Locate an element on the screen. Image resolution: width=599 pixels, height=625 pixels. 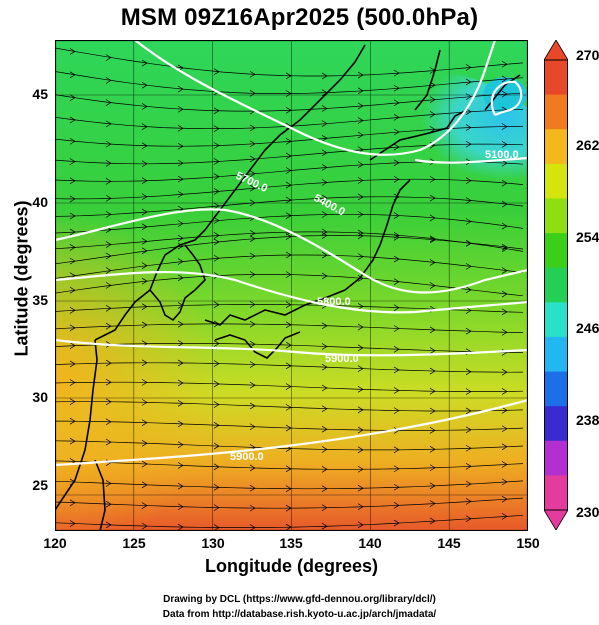
y-tick-label: 35 is located at coordinates (40, 300).